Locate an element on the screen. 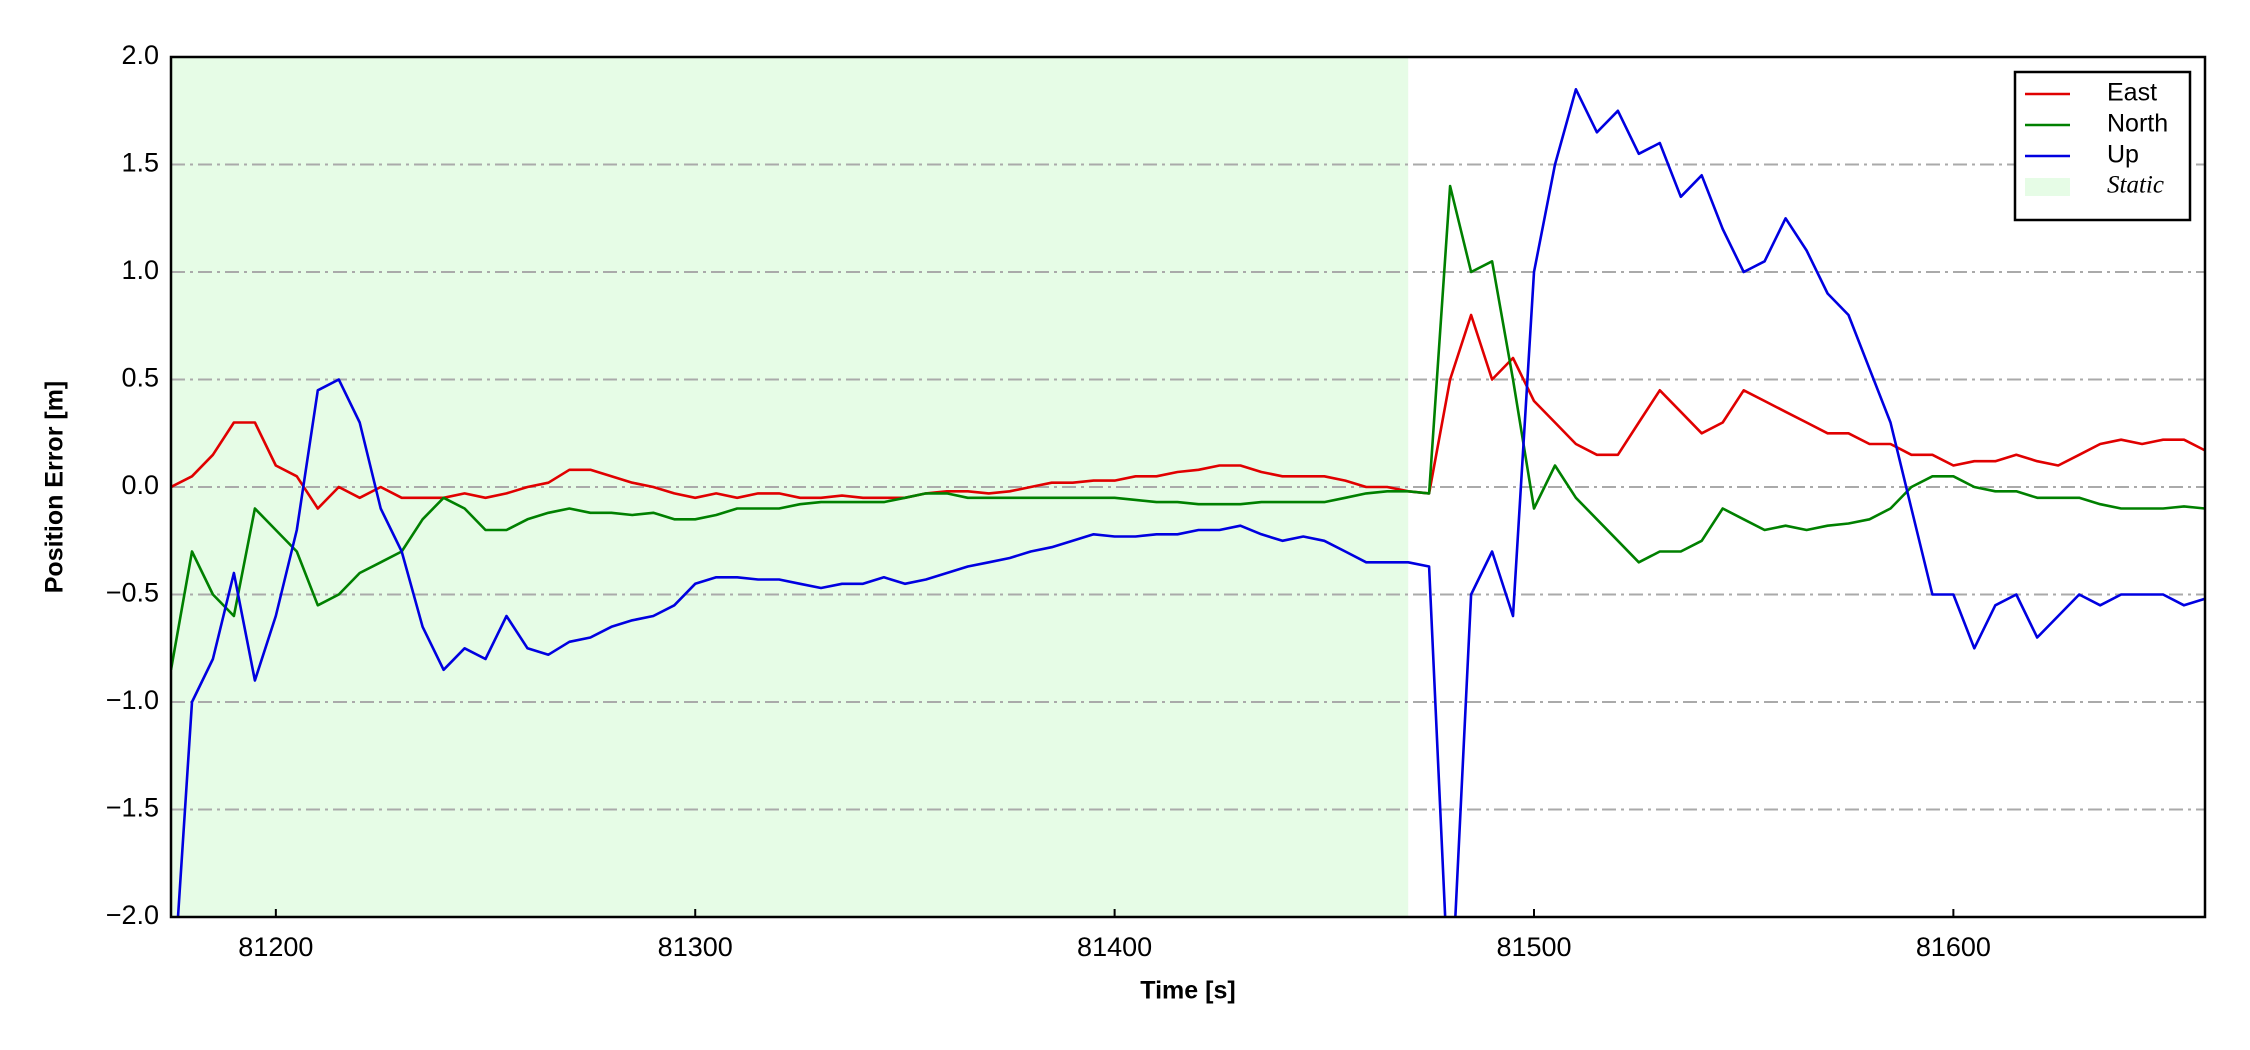 Image resolution: width=2250 pixels, height=1050 pixels. y-tick-label: 1.0 is located at coordinates (140, 270).